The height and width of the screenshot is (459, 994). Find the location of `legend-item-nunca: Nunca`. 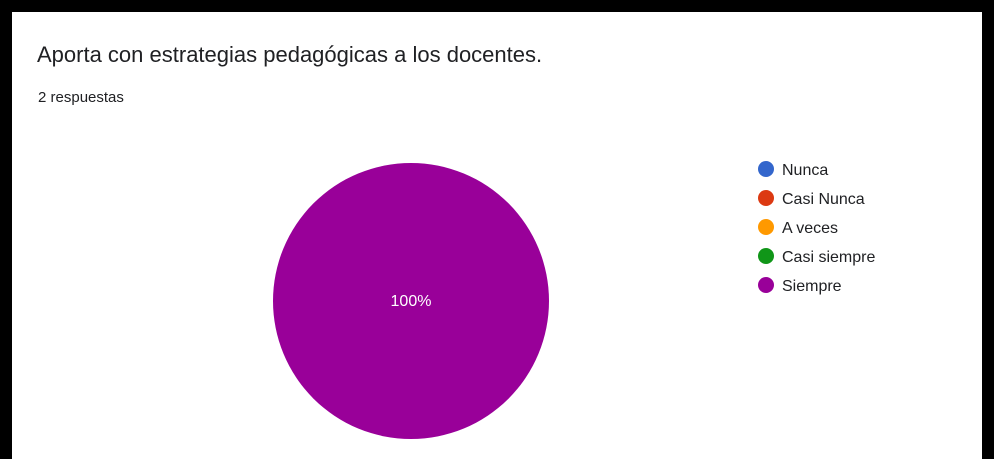

legend-item-nunca: Nunca is located at coordinates (793, 170).